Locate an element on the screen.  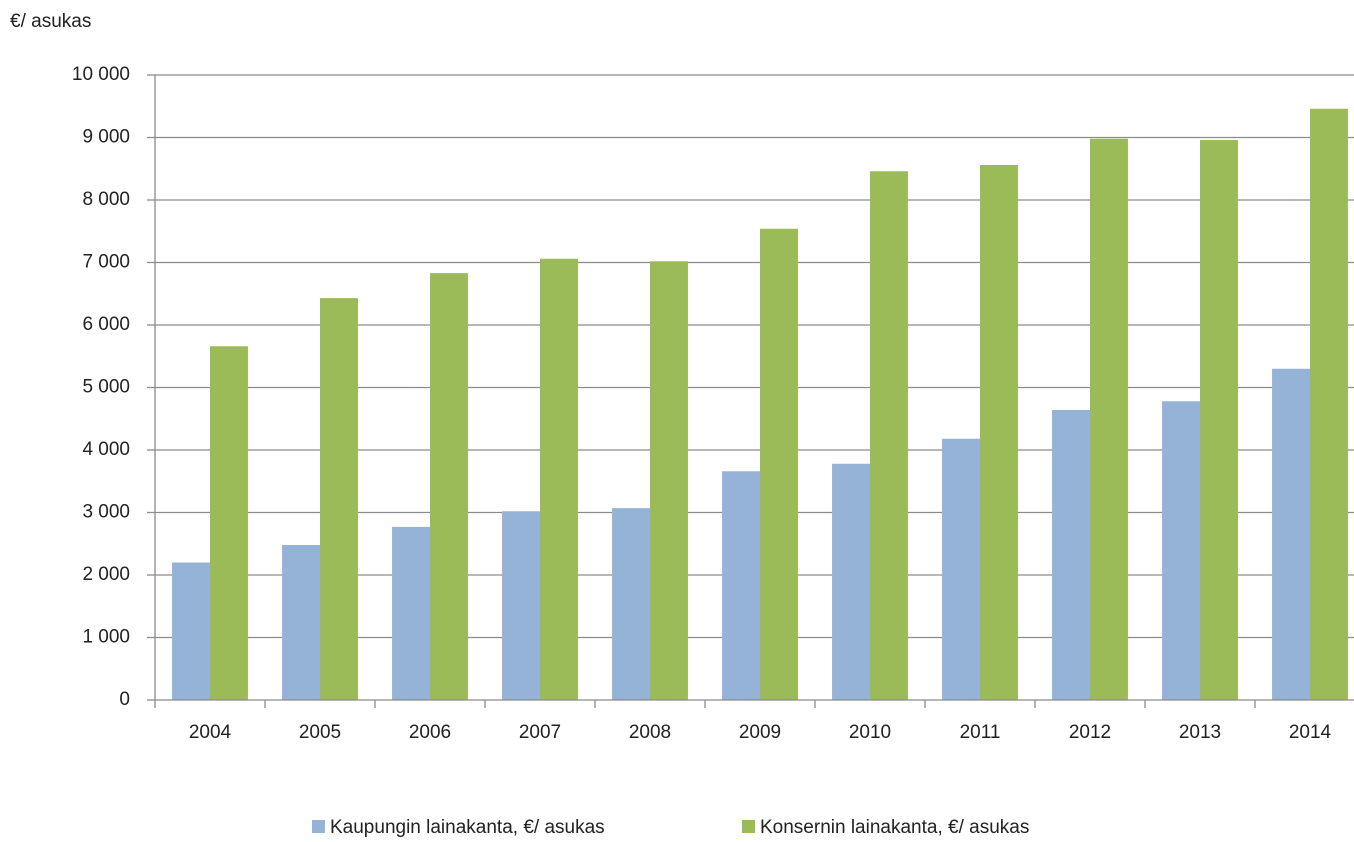
y-axis-label: €/ asukas is located at coordinates (50, 21).